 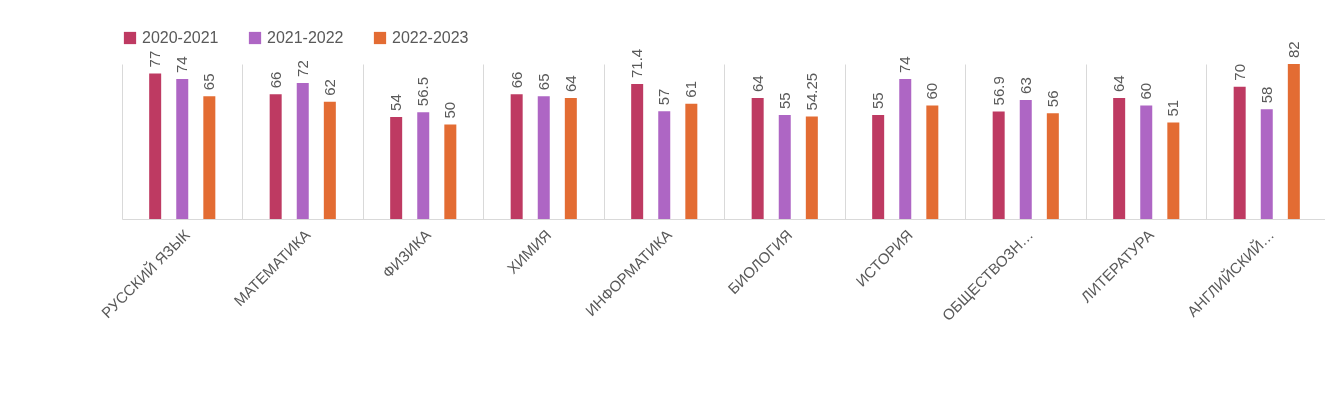 What do you see at coordinates (1173, 108) in the screenshot?
I see `data-label: 51` at bounding box center [1173, 108].